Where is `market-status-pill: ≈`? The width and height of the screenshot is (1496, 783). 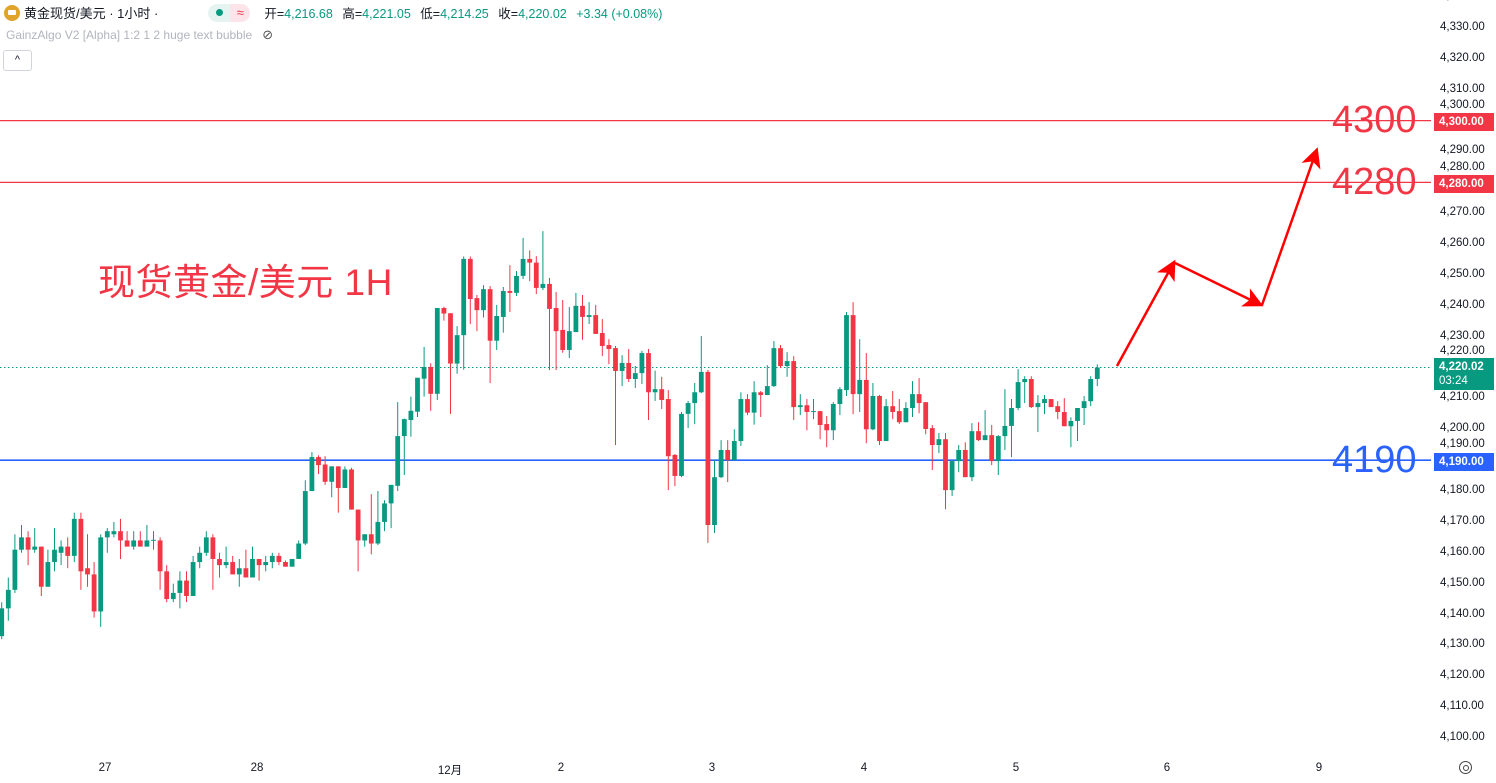
market-status-pill: ≈ is located at coordinates (229, 12).